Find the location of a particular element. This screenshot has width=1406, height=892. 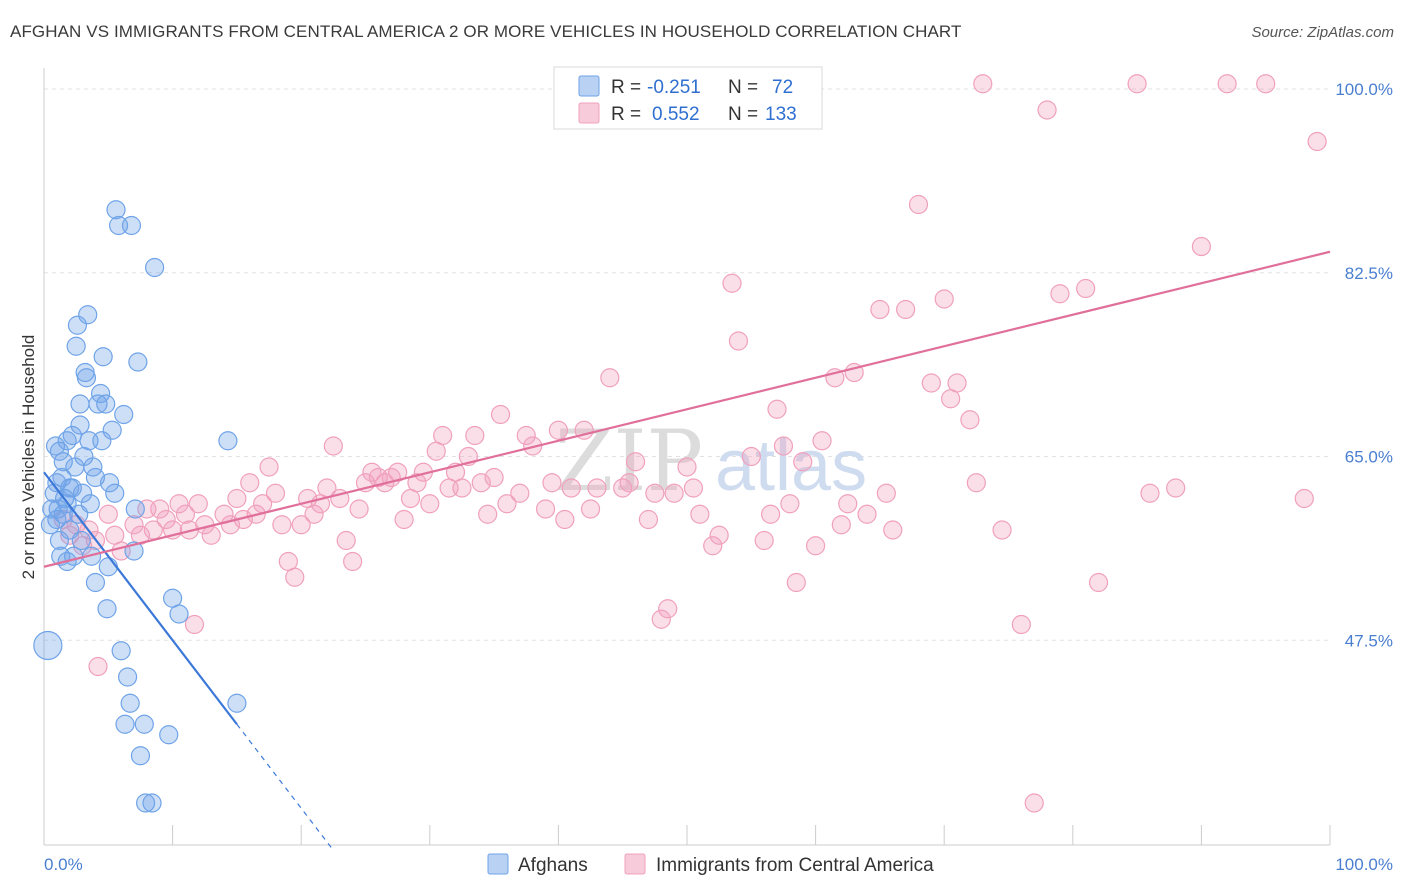

trend-line-afghans is located at coordinates (140, 598).